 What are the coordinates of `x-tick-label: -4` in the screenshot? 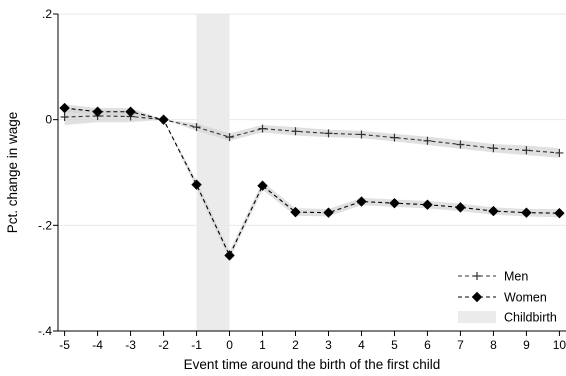 It's located at (97, 345).